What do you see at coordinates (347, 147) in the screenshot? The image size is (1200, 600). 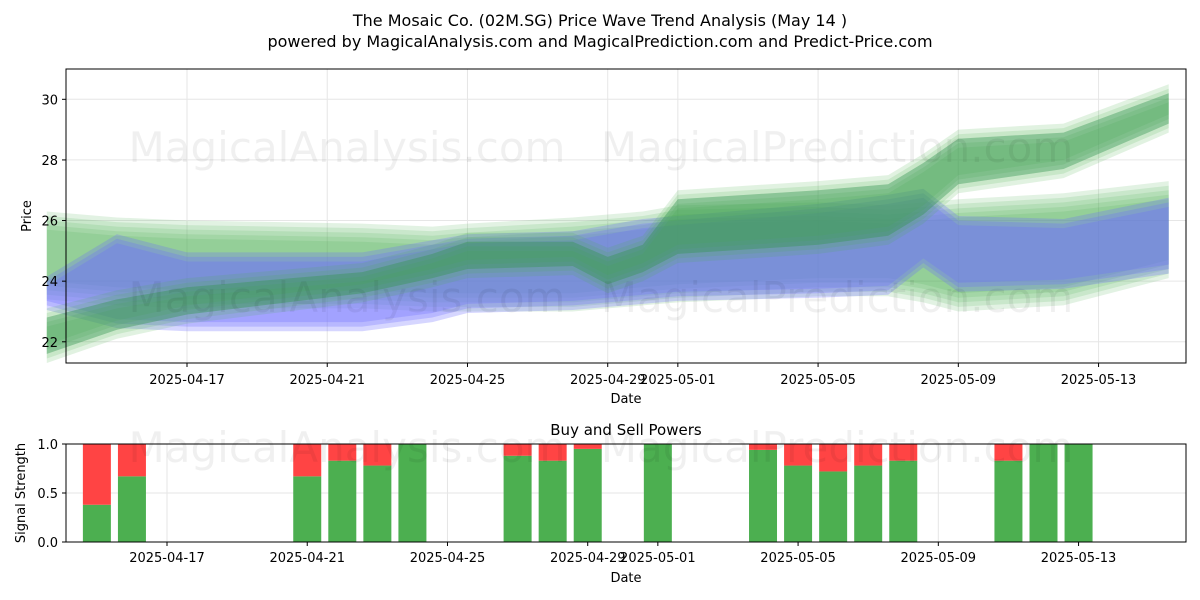 I see `watermark-analysis-top: MagicalAnalysis.com` at bounding box center [347, 147].